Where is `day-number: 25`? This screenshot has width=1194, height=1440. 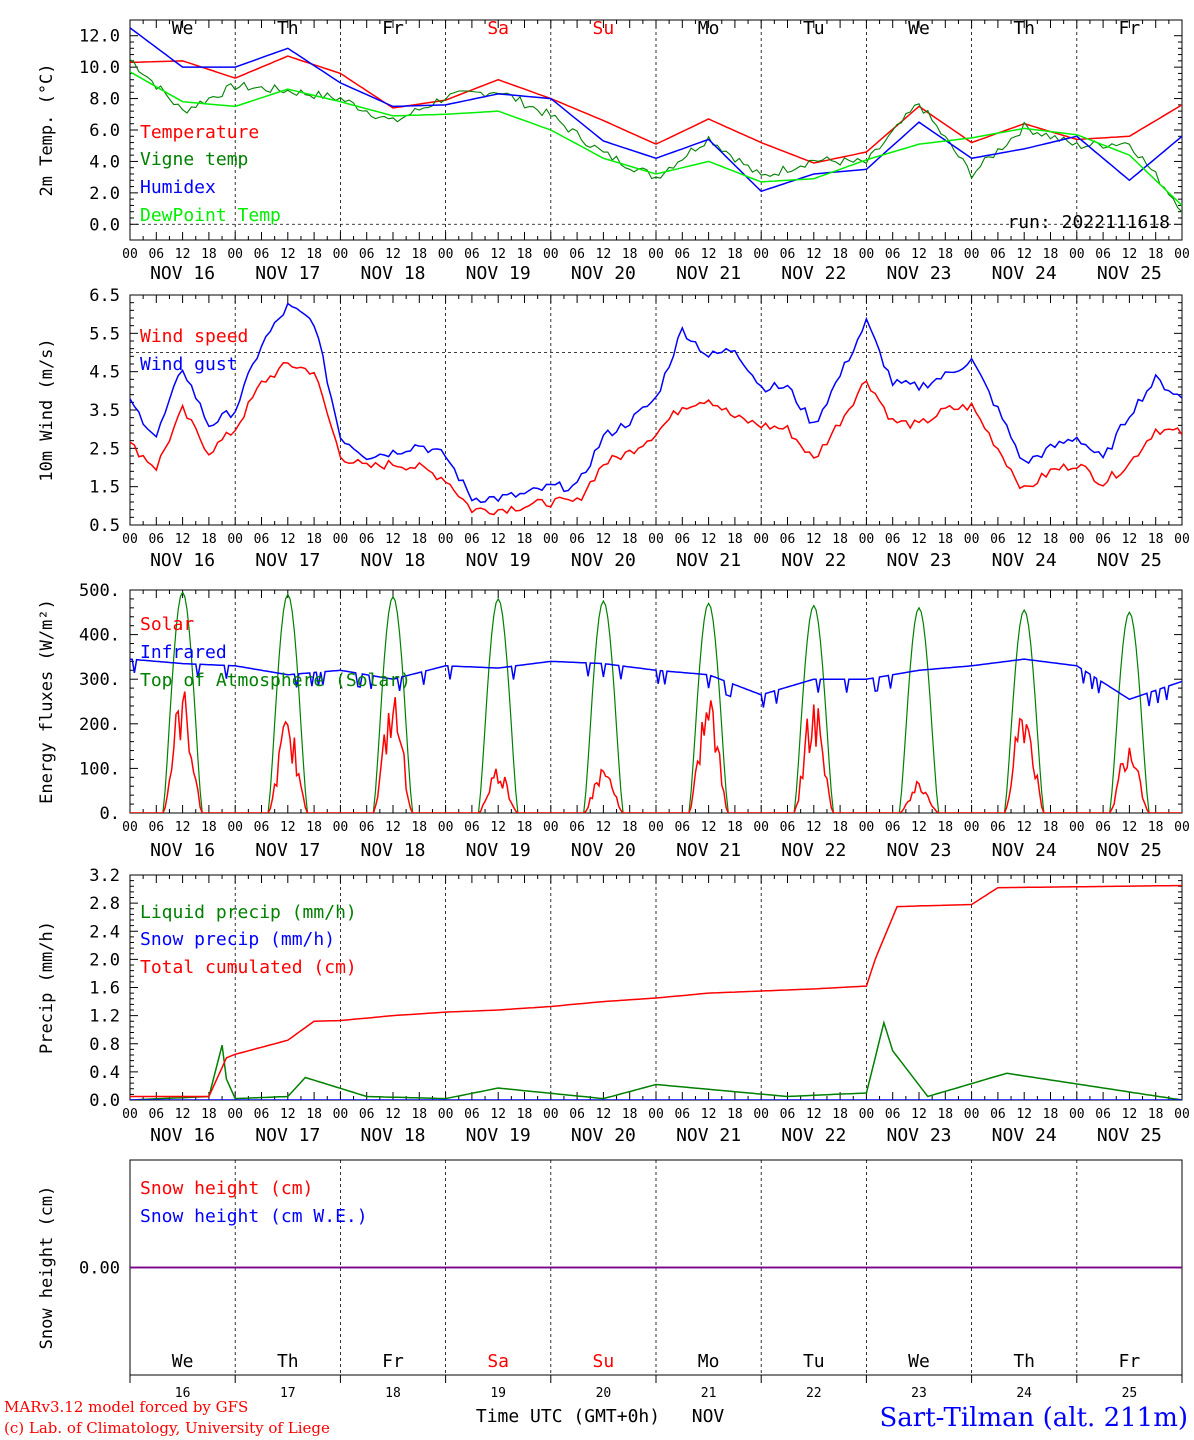
day-number: 25 is located at coordinates (1130, 1393).